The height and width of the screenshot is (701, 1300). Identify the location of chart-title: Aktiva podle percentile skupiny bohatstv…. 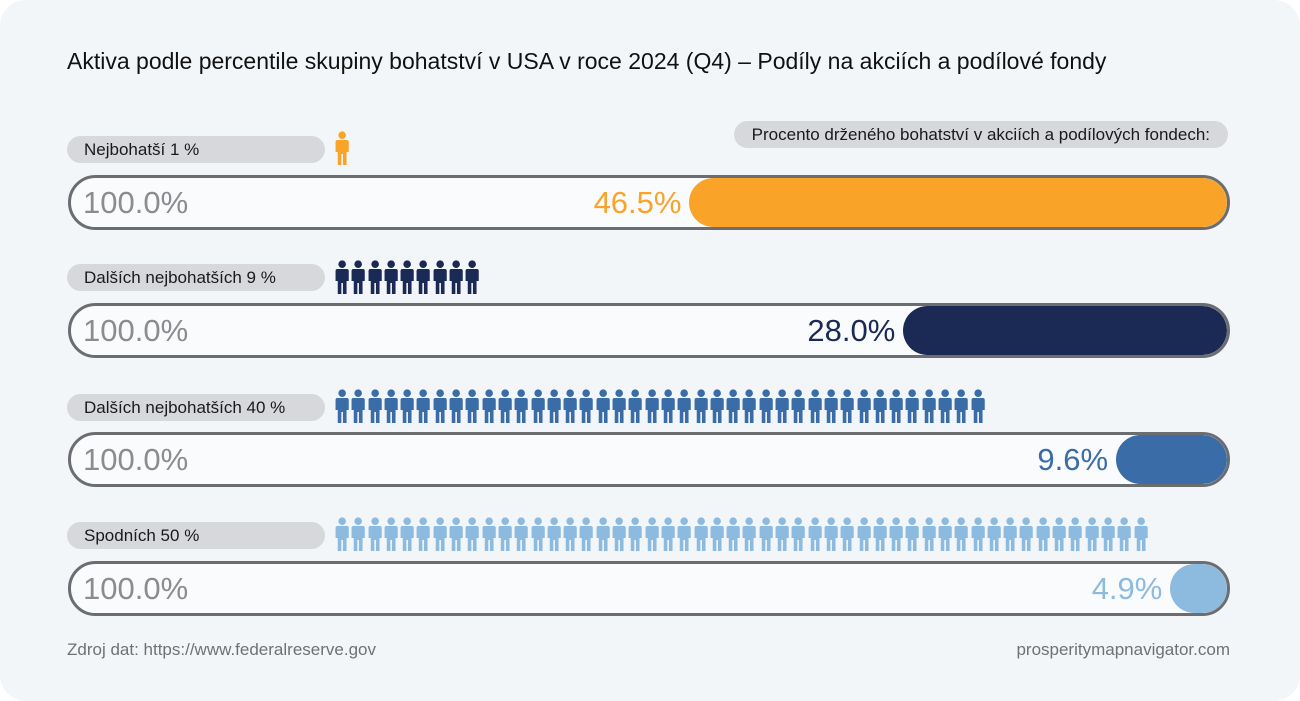
(587, 61).